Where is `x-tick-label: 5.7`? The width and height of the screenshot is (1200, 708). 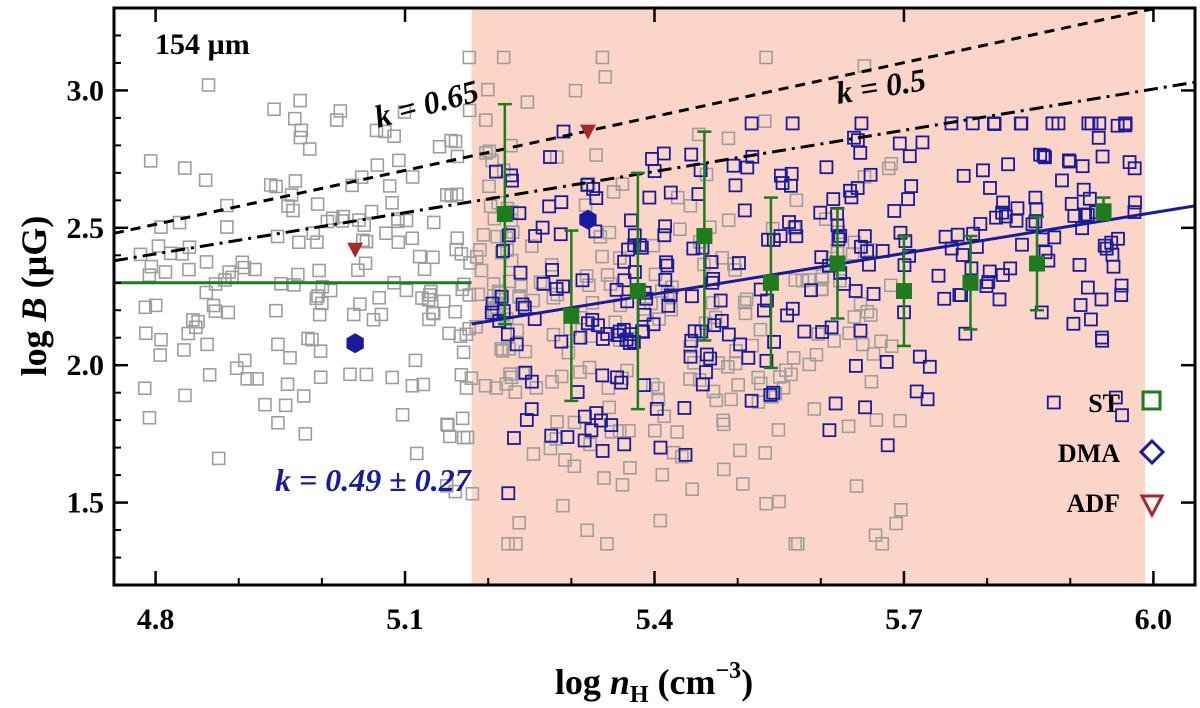 x-tick-label: 5.7 is located at coordinates (904, 619).